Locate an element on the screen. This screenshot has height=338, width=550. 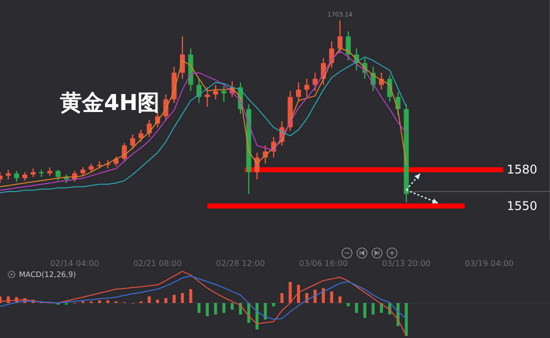
x-tick-label: 02/21 08:00 is located at coordinates (157, 263).